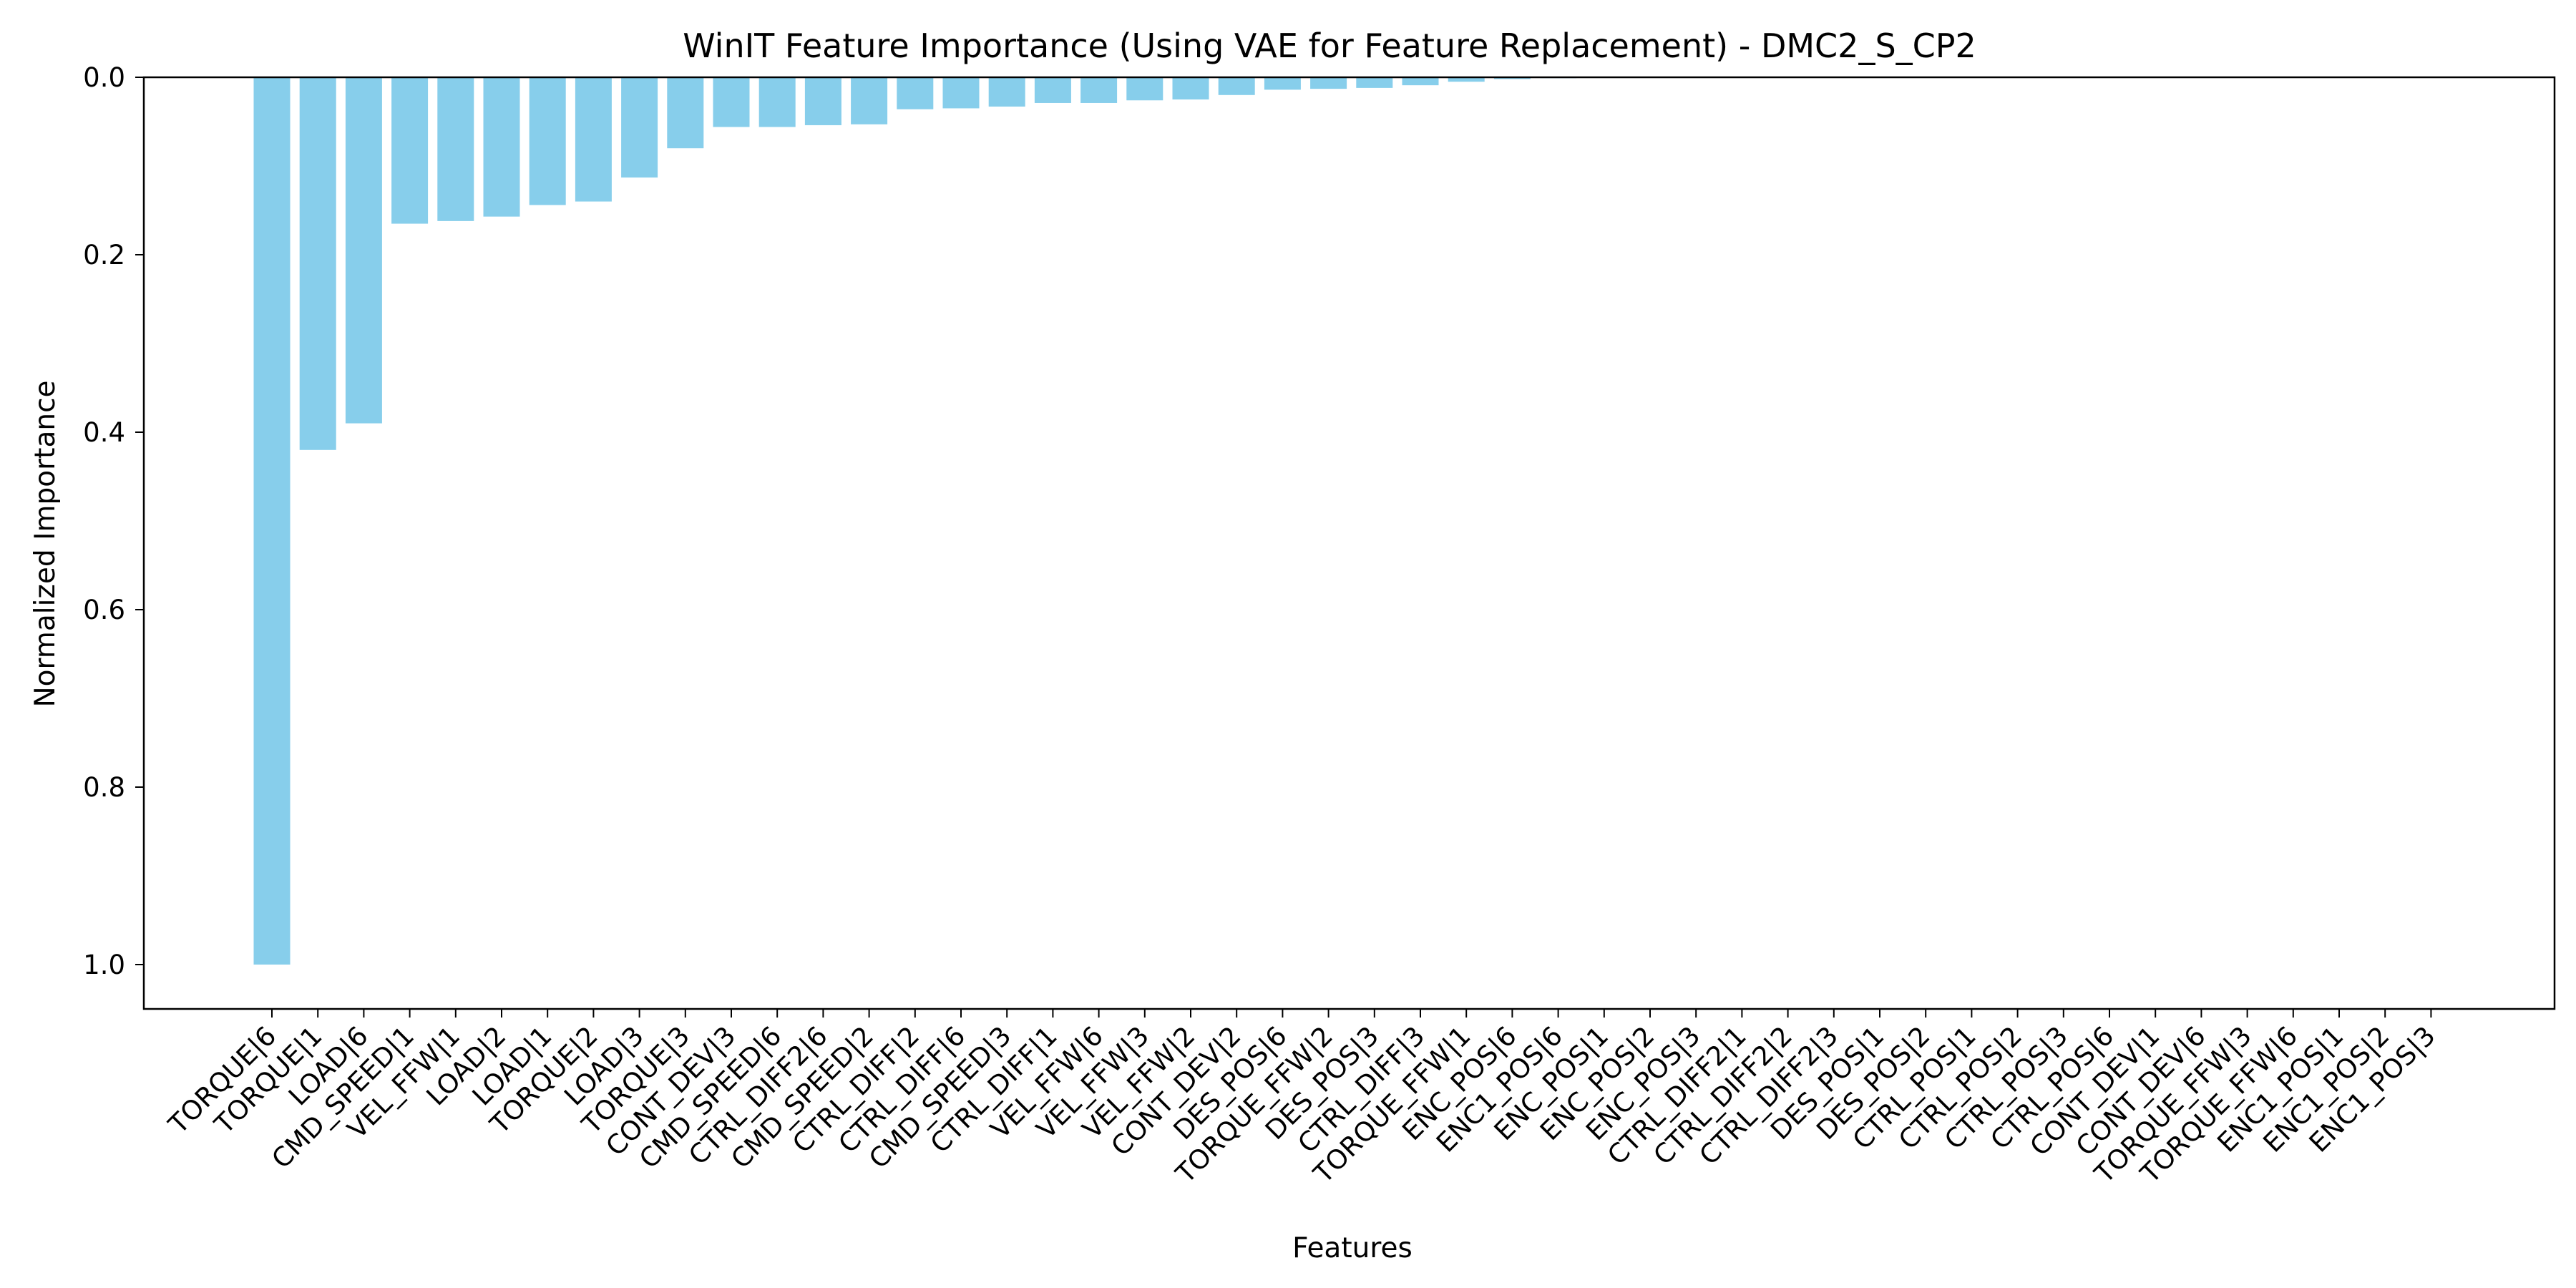 The width and height of the screenshot is (2576, 1288). What do you see at coordinates (104, 965) in the screenshot?
I see `y-tick-label: 1.0` at bounding box center [104, 965].